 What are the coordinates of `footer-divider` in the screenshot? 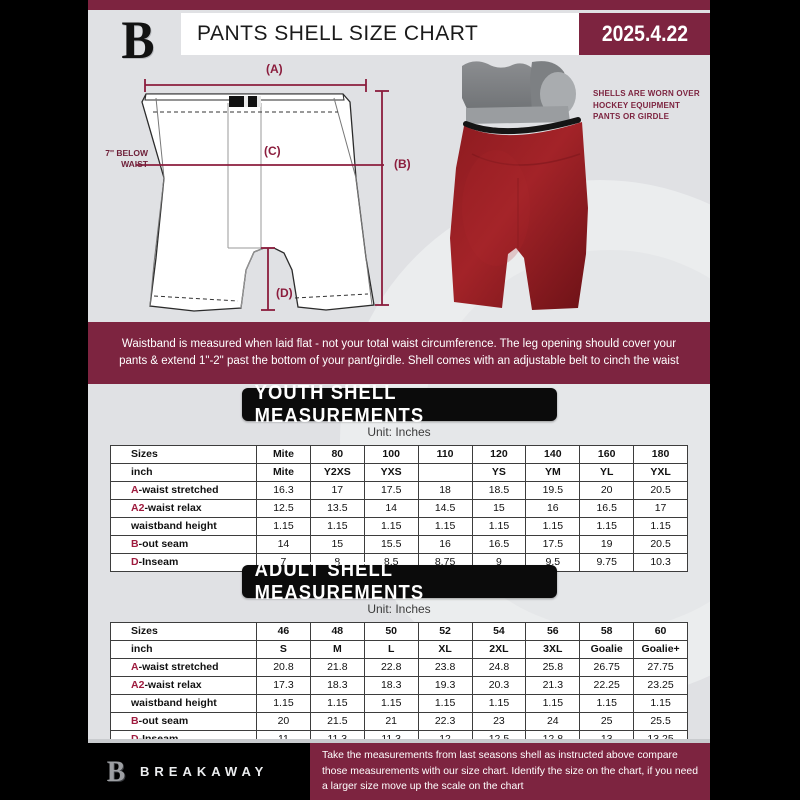 It's located at (399, 741).